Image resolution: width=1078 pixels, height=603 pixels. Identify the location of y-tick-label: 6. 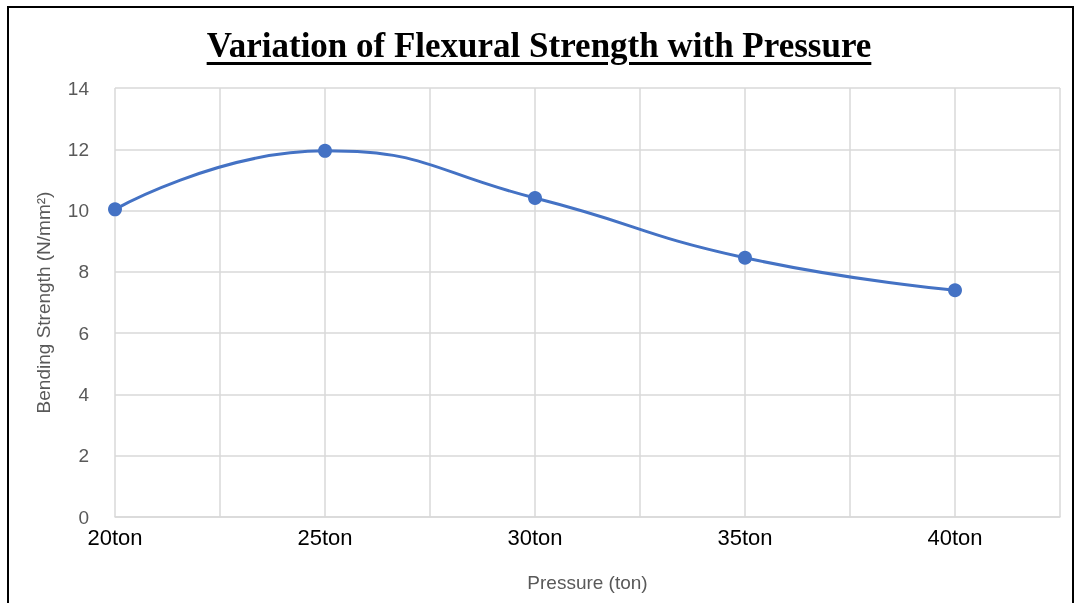
(83, 333).